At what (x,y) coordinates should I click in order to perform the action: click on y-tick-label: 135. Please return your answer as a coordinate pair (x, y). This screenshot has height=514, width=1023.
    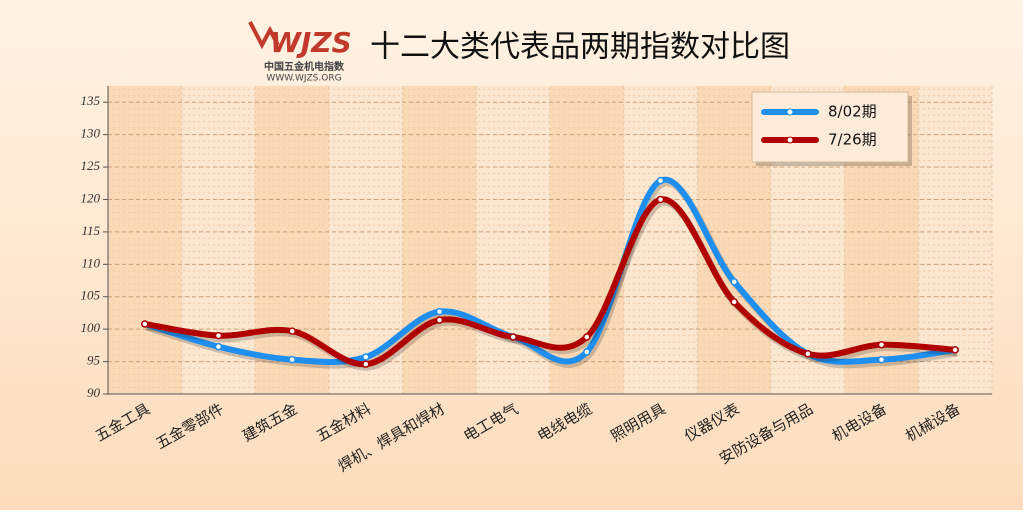
    Looking at the image, I should click on (91, 100).